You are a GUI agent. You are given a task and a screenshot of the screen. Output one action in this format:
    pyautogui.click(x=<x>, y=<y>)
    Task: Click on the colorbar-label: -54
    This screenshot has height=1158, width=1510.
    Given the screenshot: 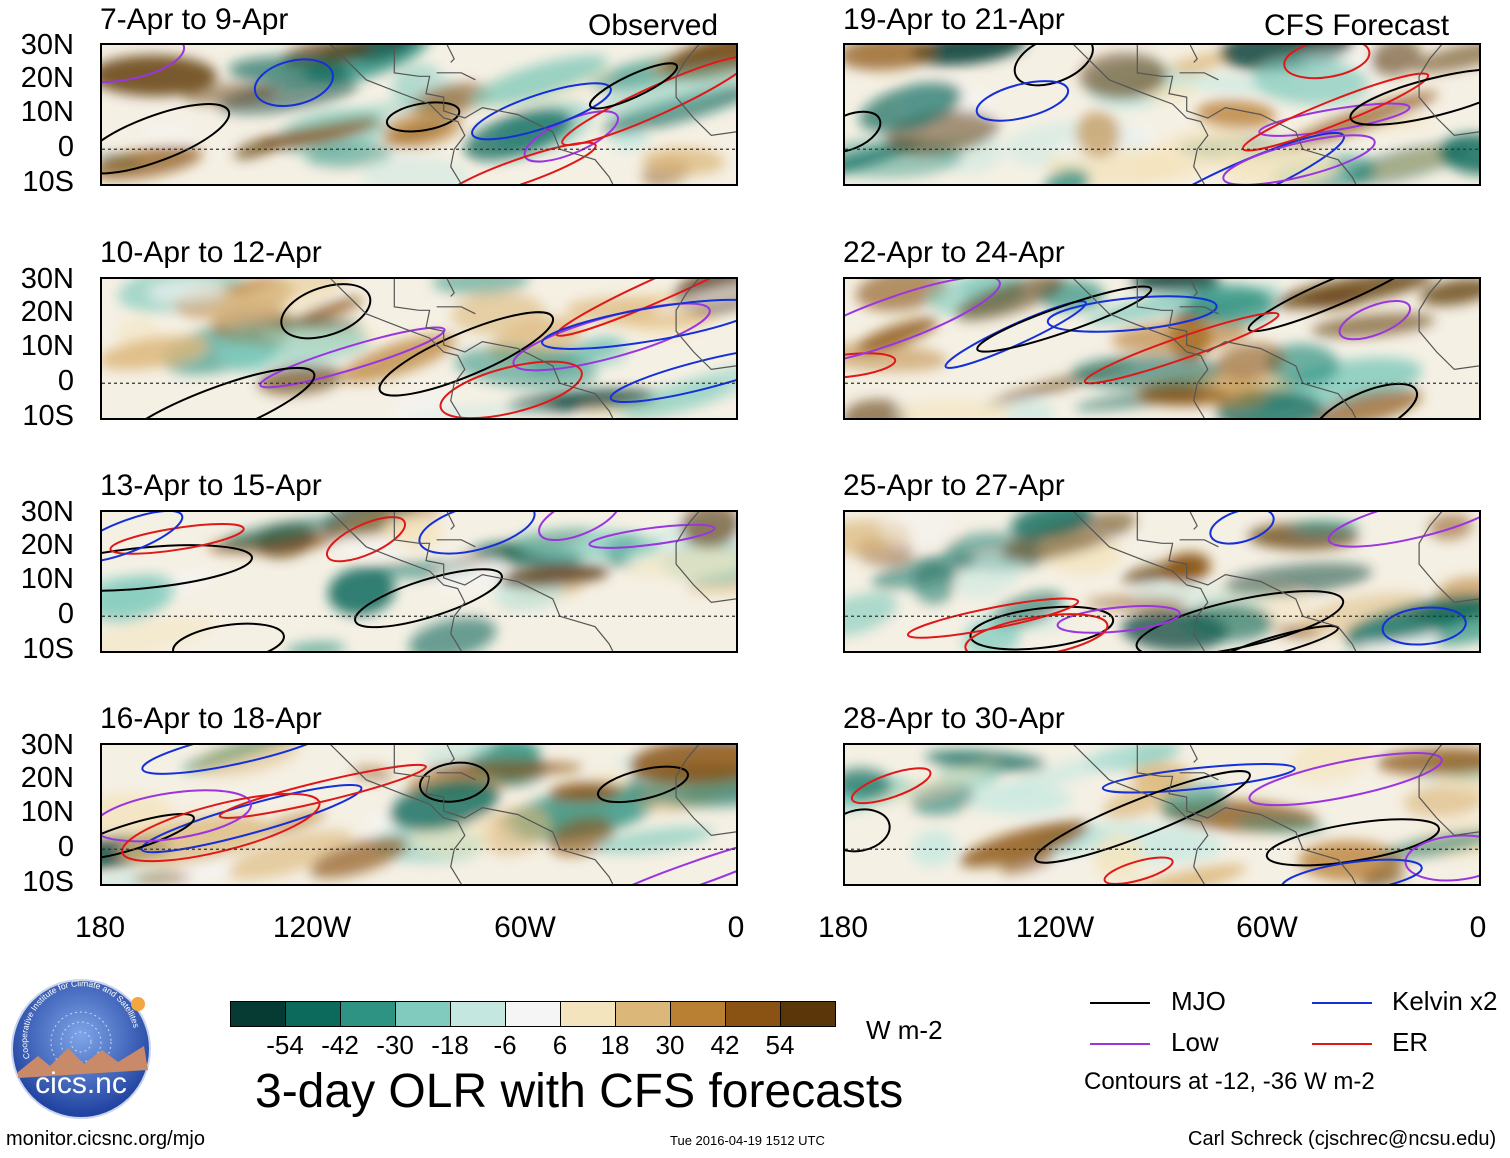 What is the action you would take?
    pyautogui.click(x=285, y=1045)
    